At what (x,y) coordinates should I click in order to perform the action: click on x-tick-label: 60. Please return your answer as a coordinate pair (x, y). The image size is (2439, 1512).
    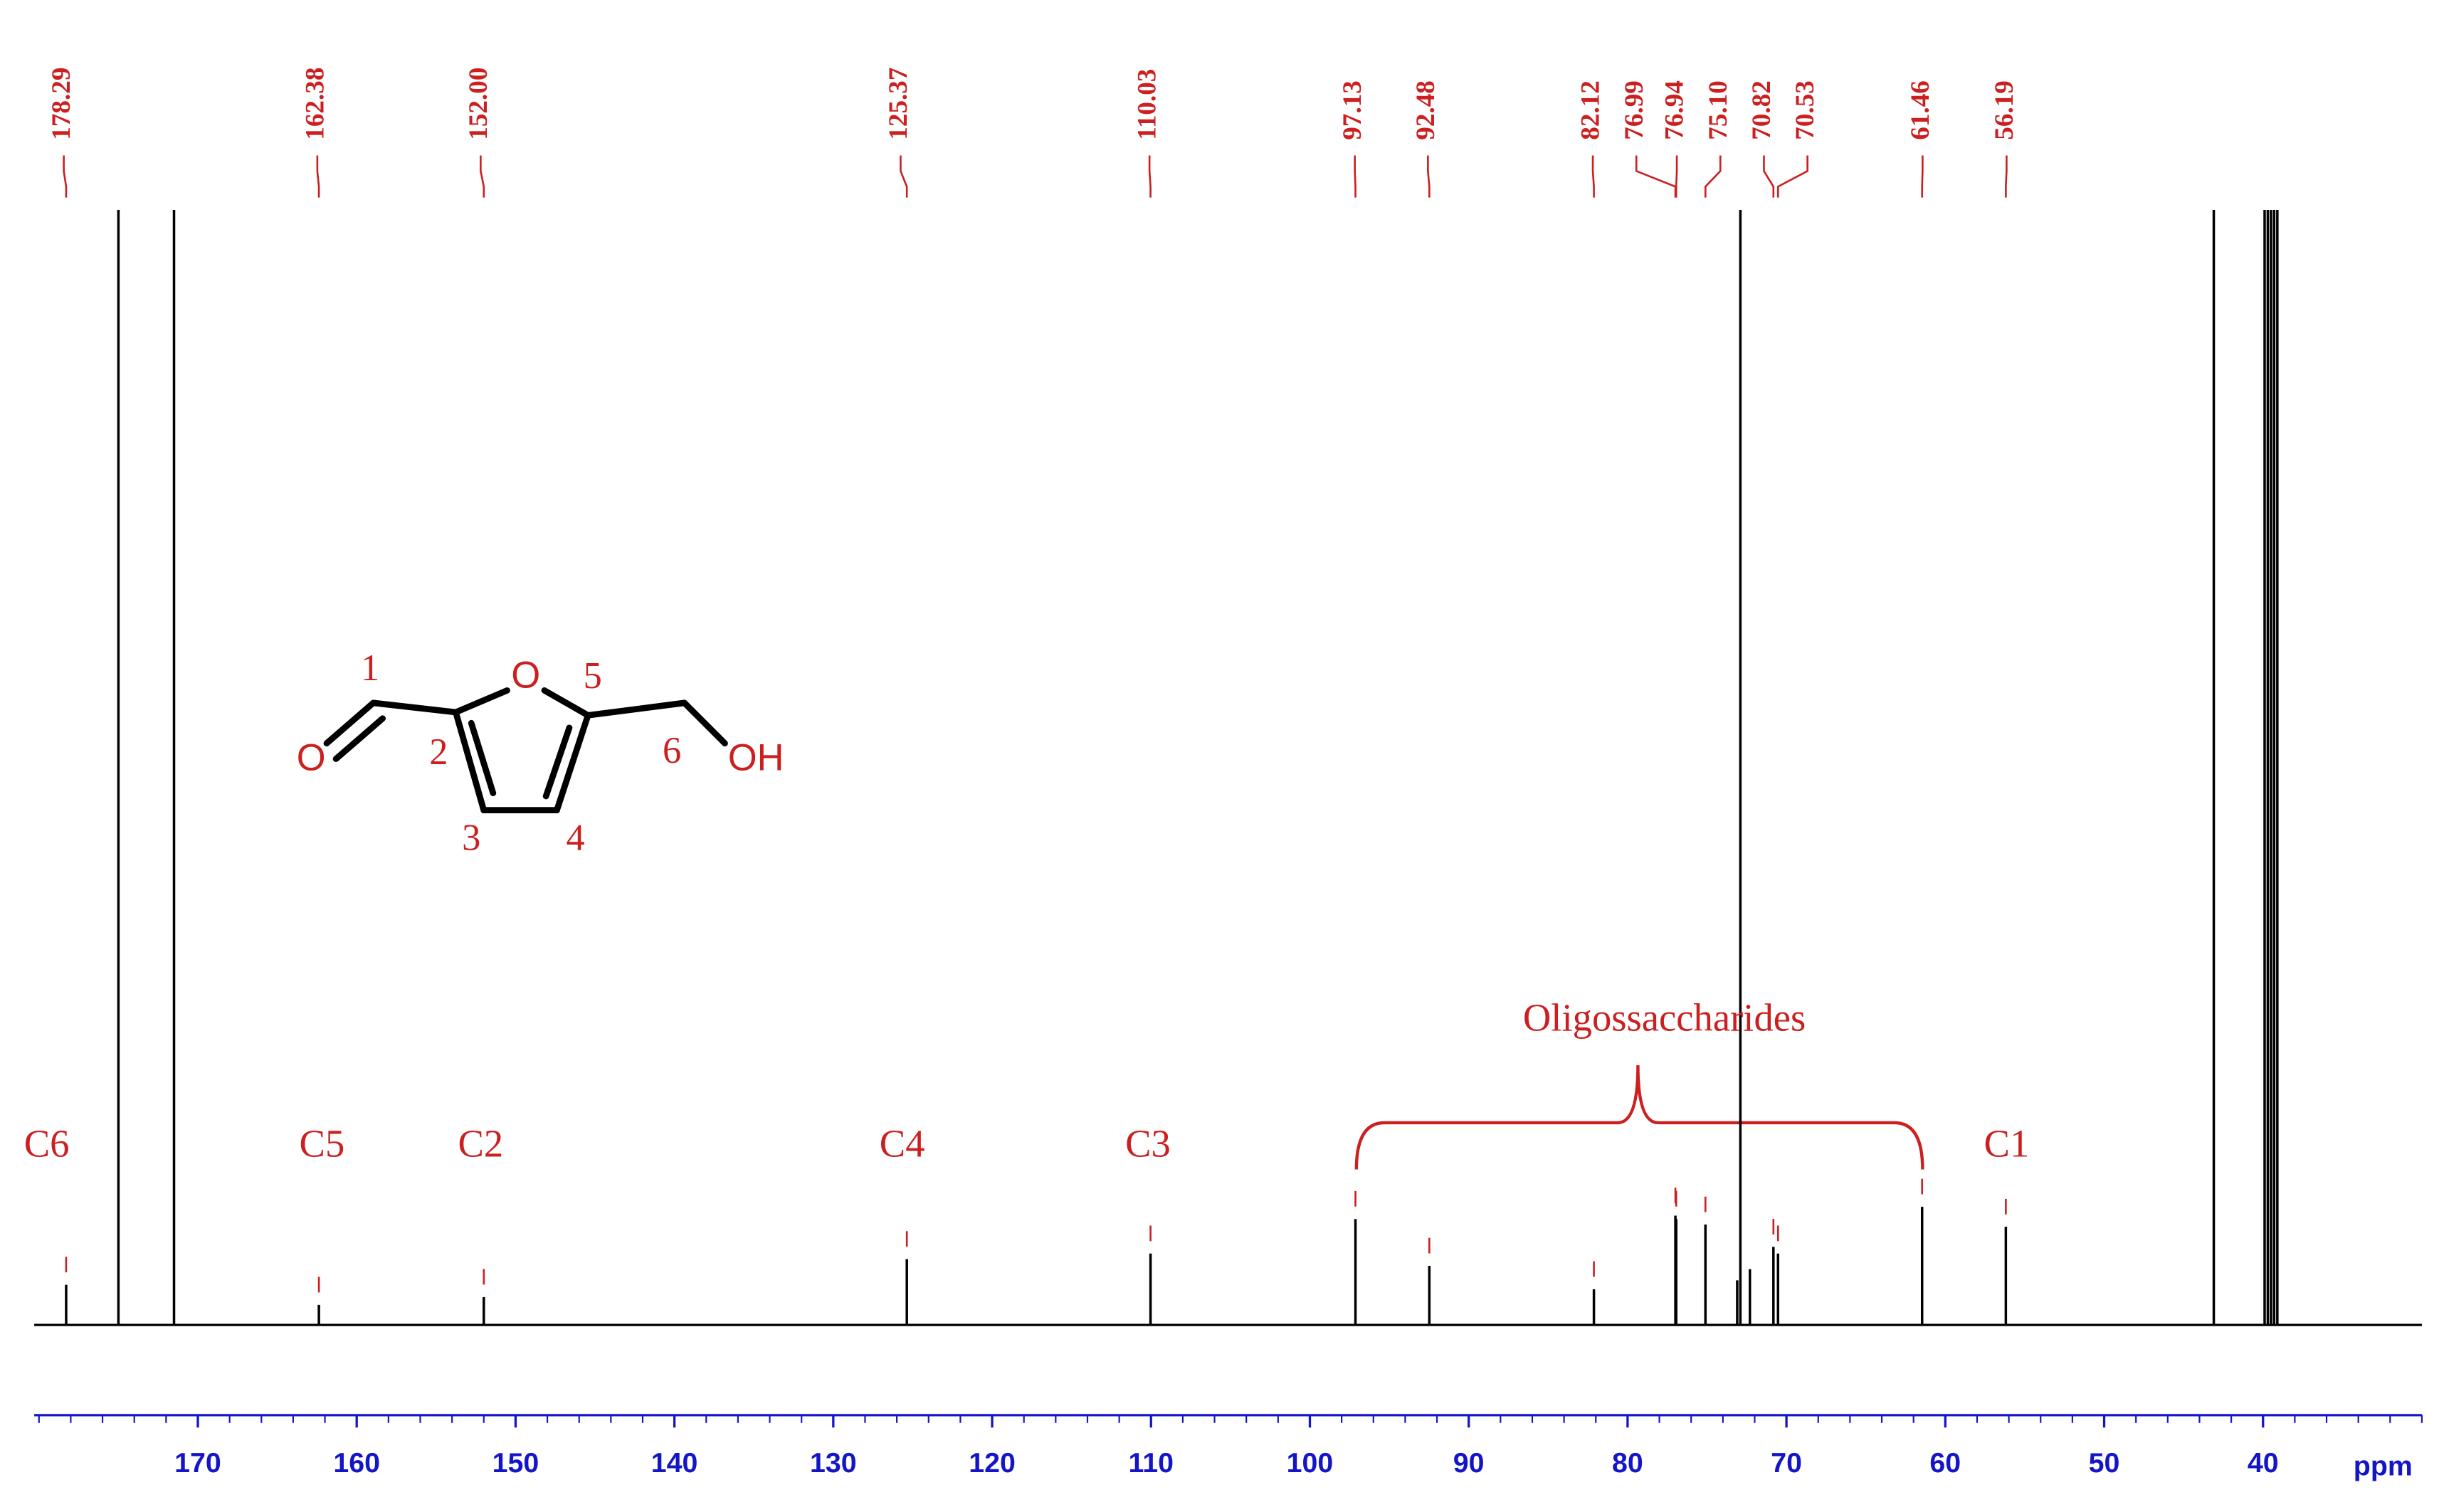
    Looking at the image, I should click on (1945, 1463).